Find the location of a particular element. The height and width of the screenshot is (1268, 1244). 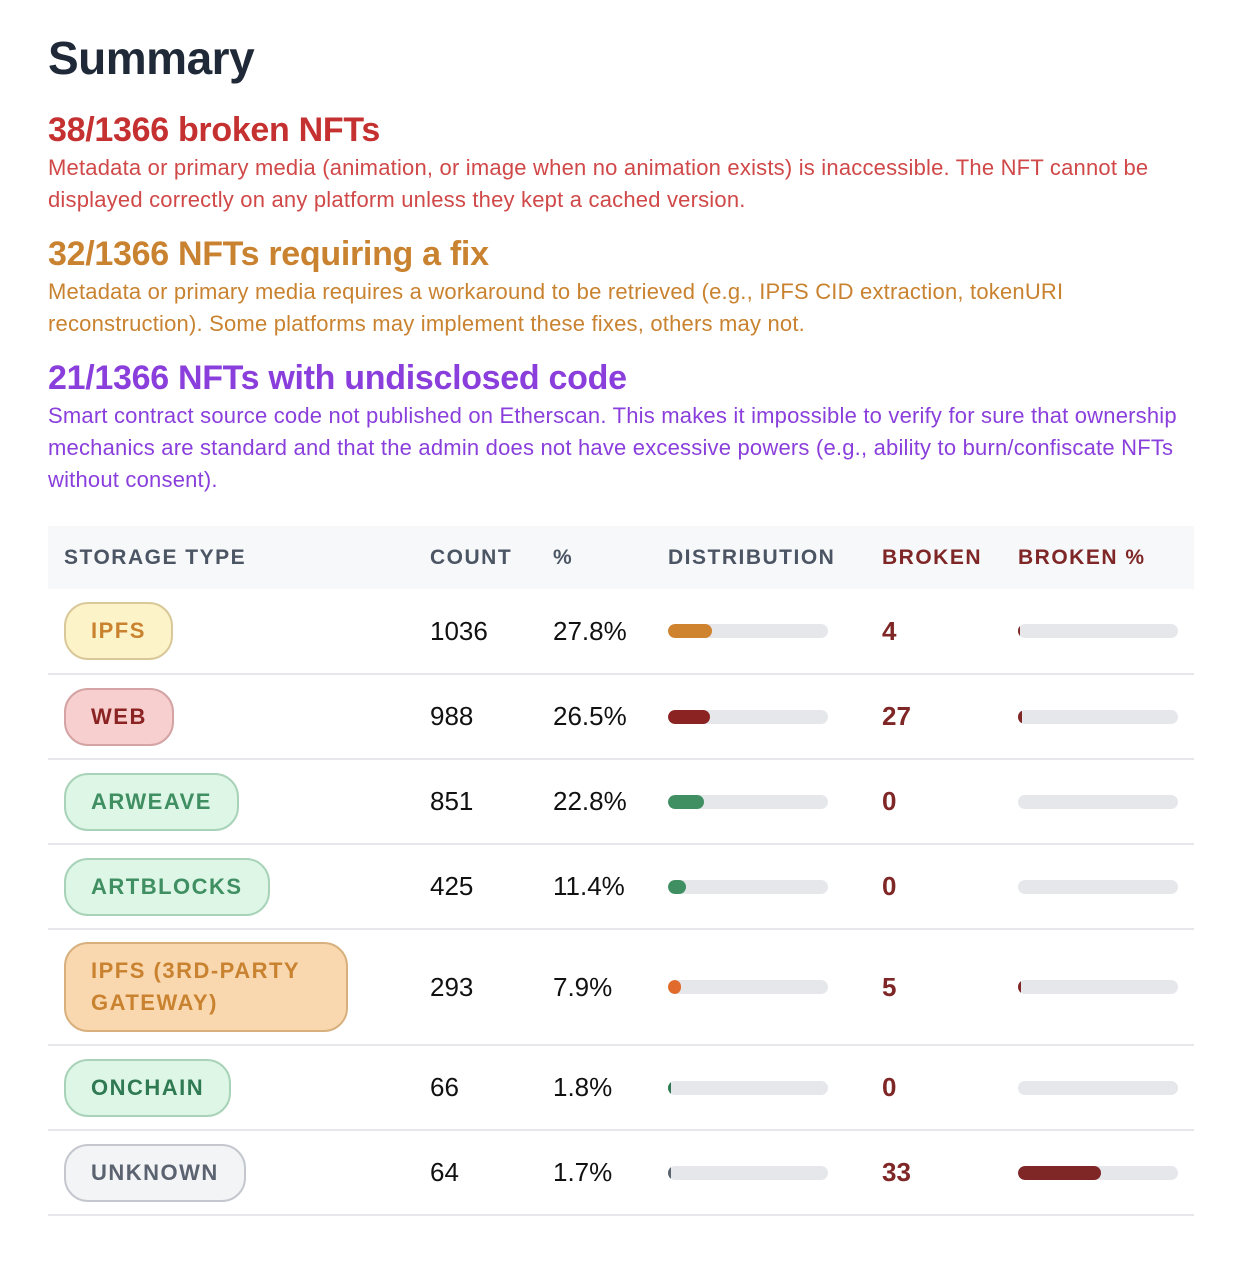

broken-count-cell: 27 is located at coordinates (950, 717).